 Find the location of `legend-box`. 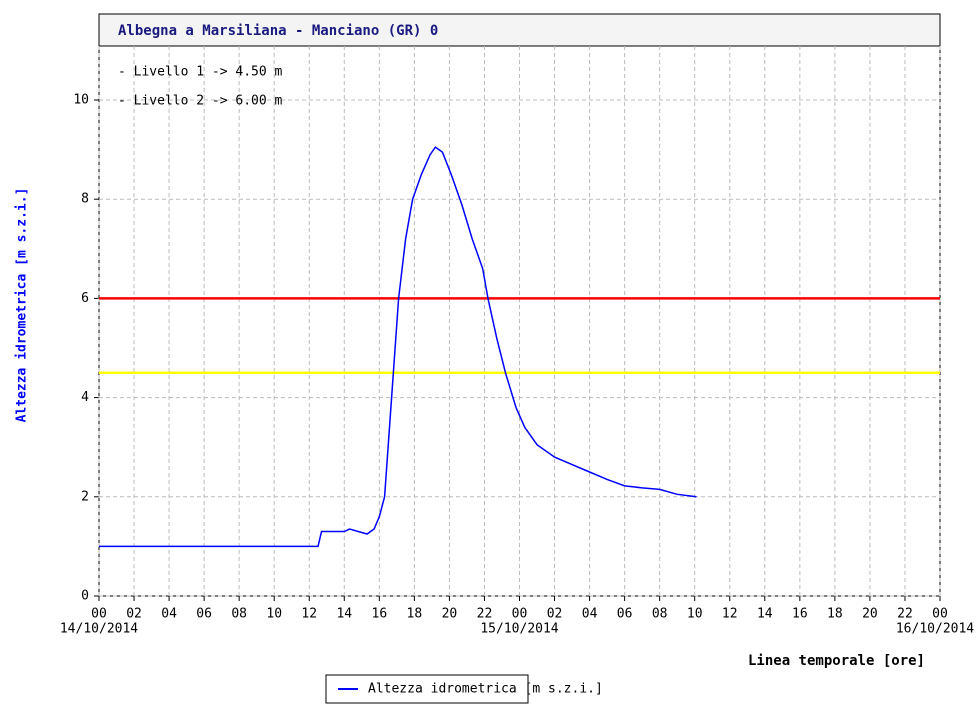

legend-box is located at coordinates (427, 689).